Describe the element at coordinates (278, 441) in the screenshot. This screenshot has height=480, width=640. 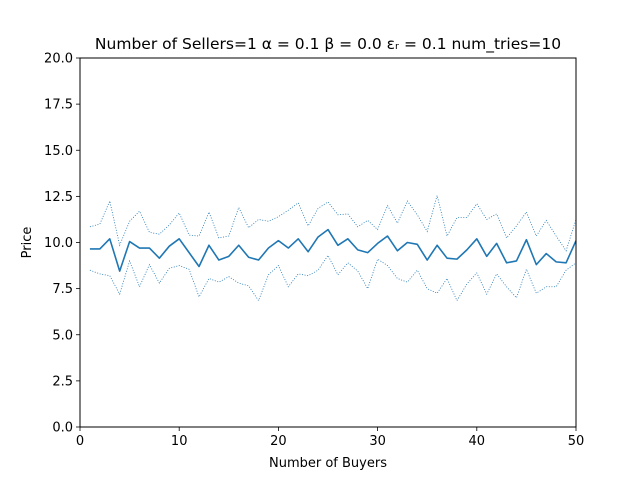
I see `x-tick-label: 20` at that location.